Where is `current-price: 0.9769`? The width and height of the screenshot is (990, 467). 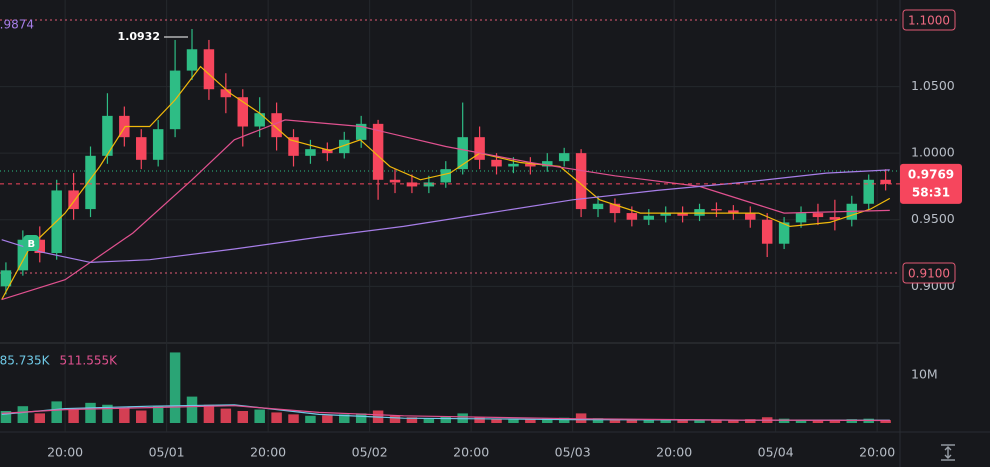
current-price: 0.9769 is located at coordinates (931, 174).